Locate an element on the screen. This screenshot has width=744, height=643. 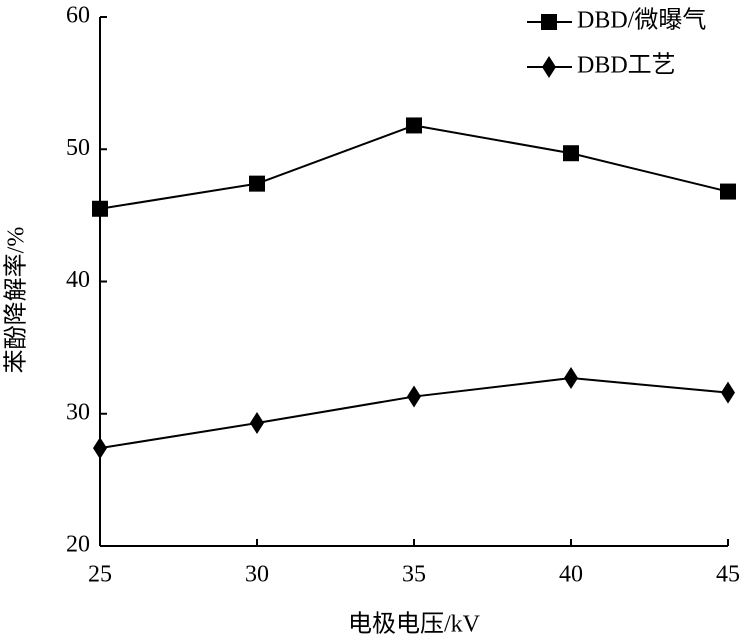
y-tick-label: 40 is located at coordinates (78, 280).